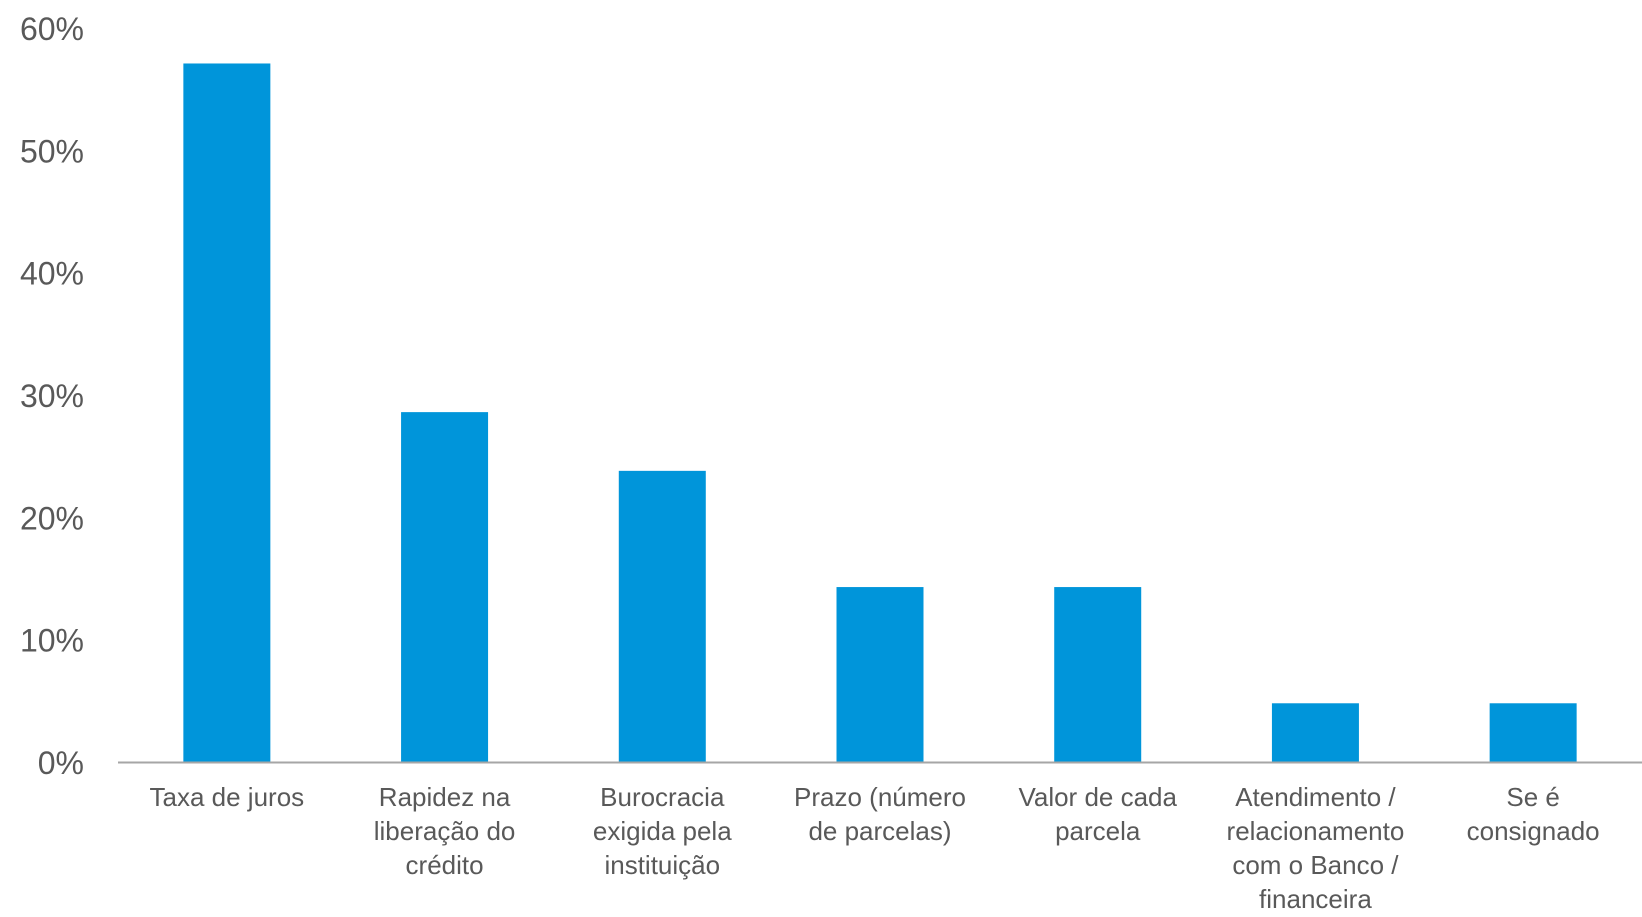  Describe the element at coordinates (445, 797) in the screenshot. I see `x-tick-label-line: Rapidez na` at that location.